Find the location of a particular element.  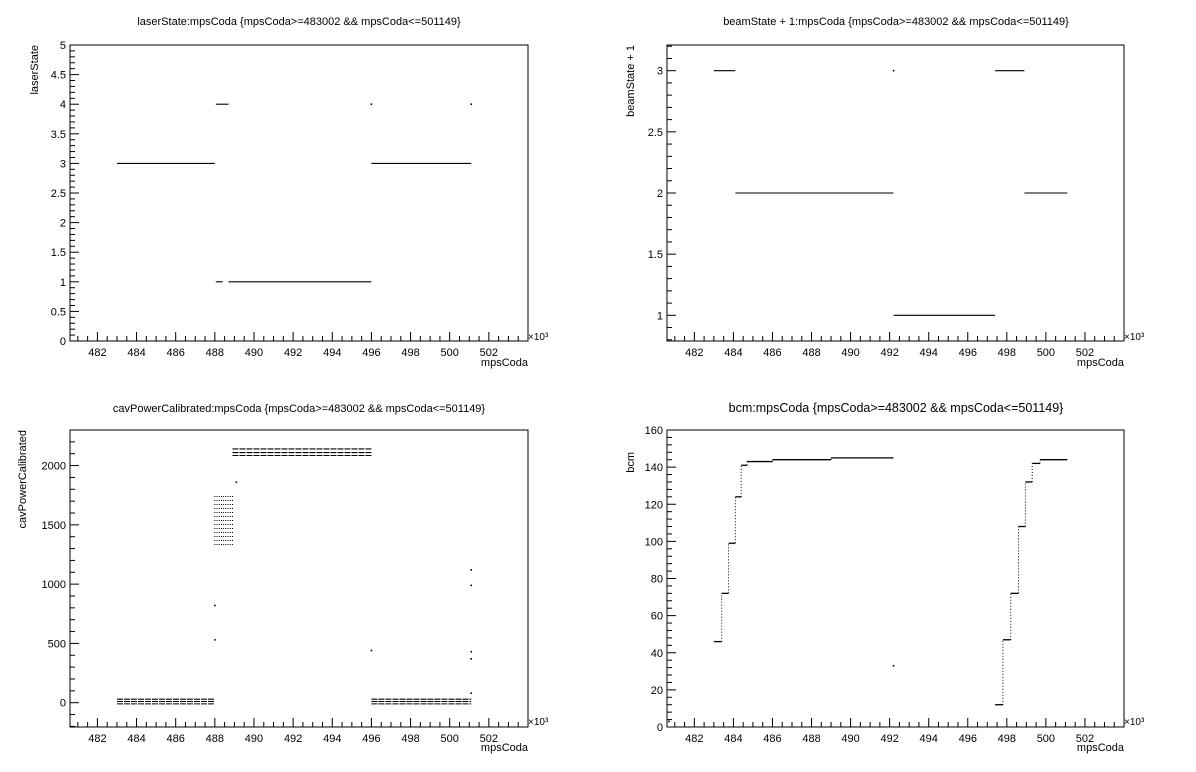

y-axis-label: laserState is located at coordinates (35, 70).